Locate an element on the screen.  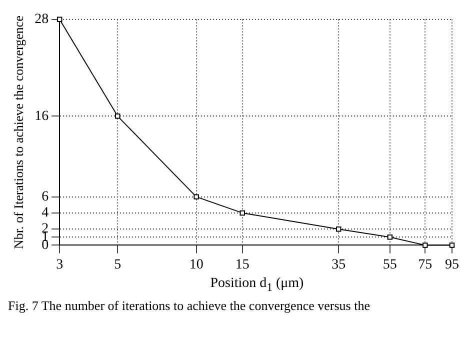
x-tick-label: 35 is located at coordinates (339, 264).